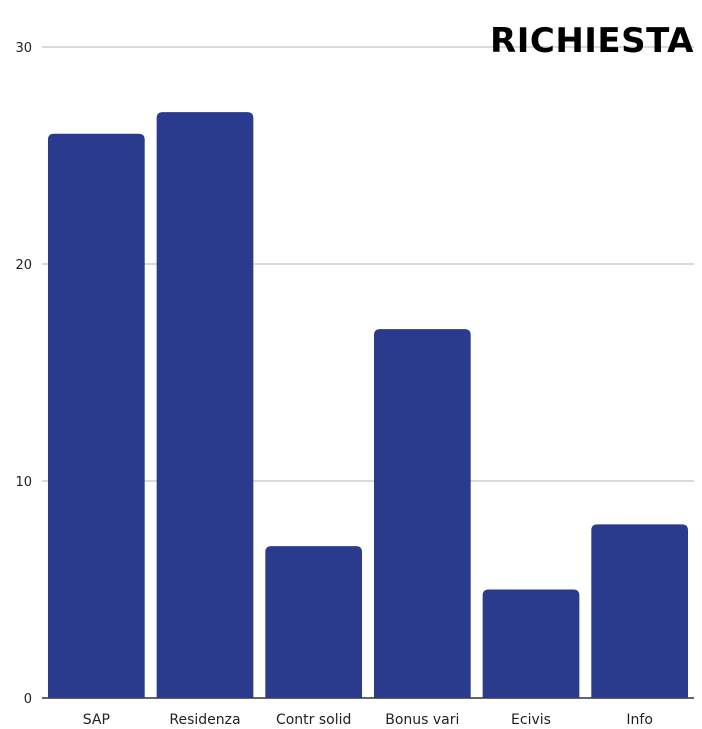  I want to click on x-tick-label: SAP, so click(96, 720).